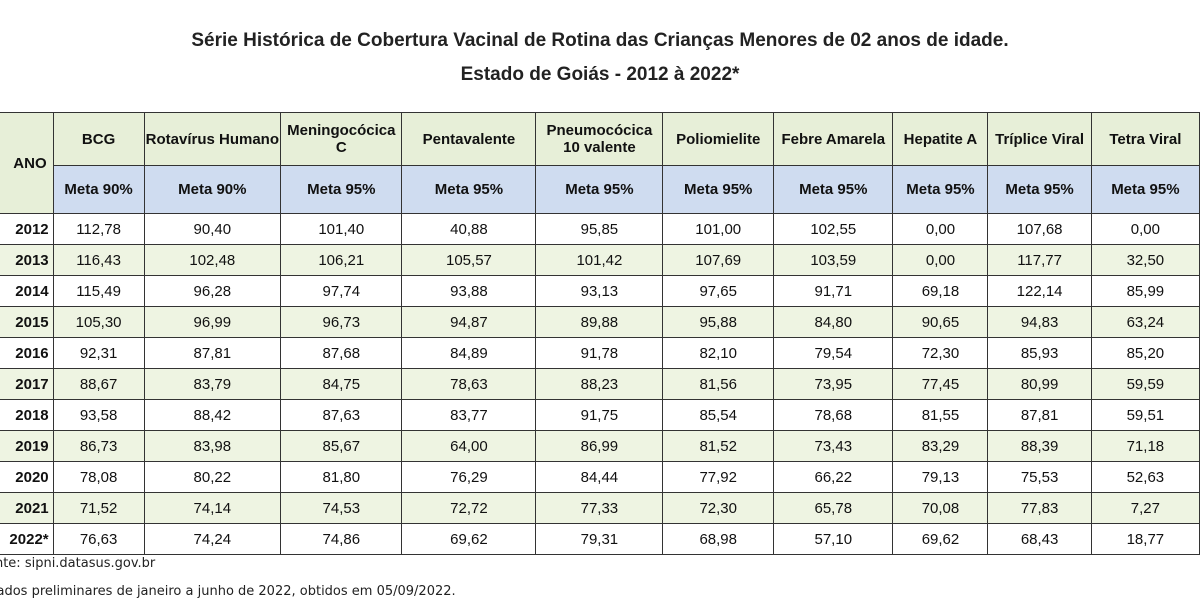  What do you see at coordinates (98, 415) in the screenshot?
I see `value-cell: 93,58` at bounding box center [98, 415].